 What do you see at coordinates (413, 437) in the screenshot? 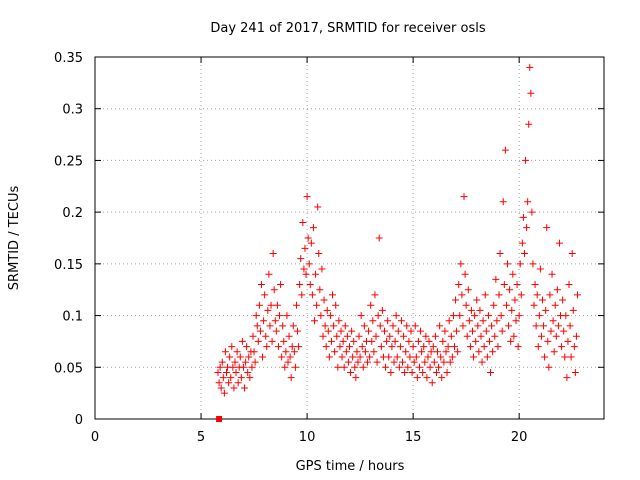
I see `x-tick-label: 15` at bounding box center [413, 437].